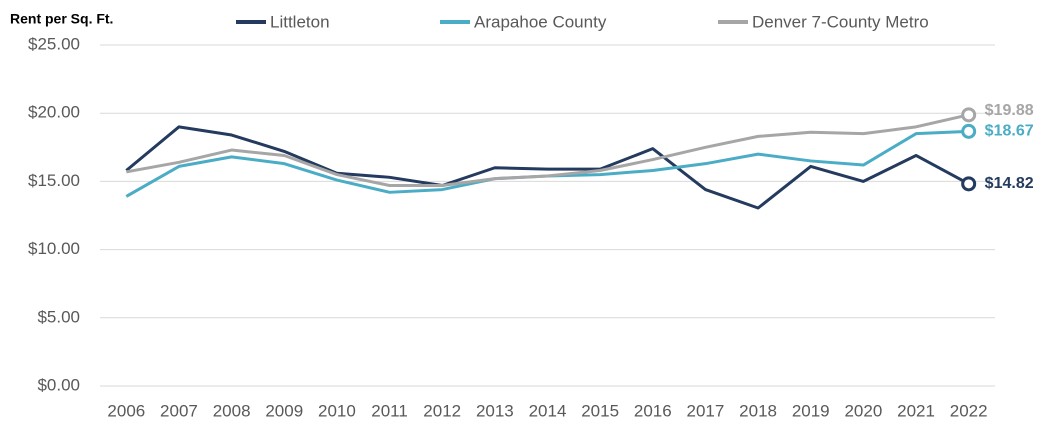  I want to click on data-label: $18.67, so click(1009, 131).